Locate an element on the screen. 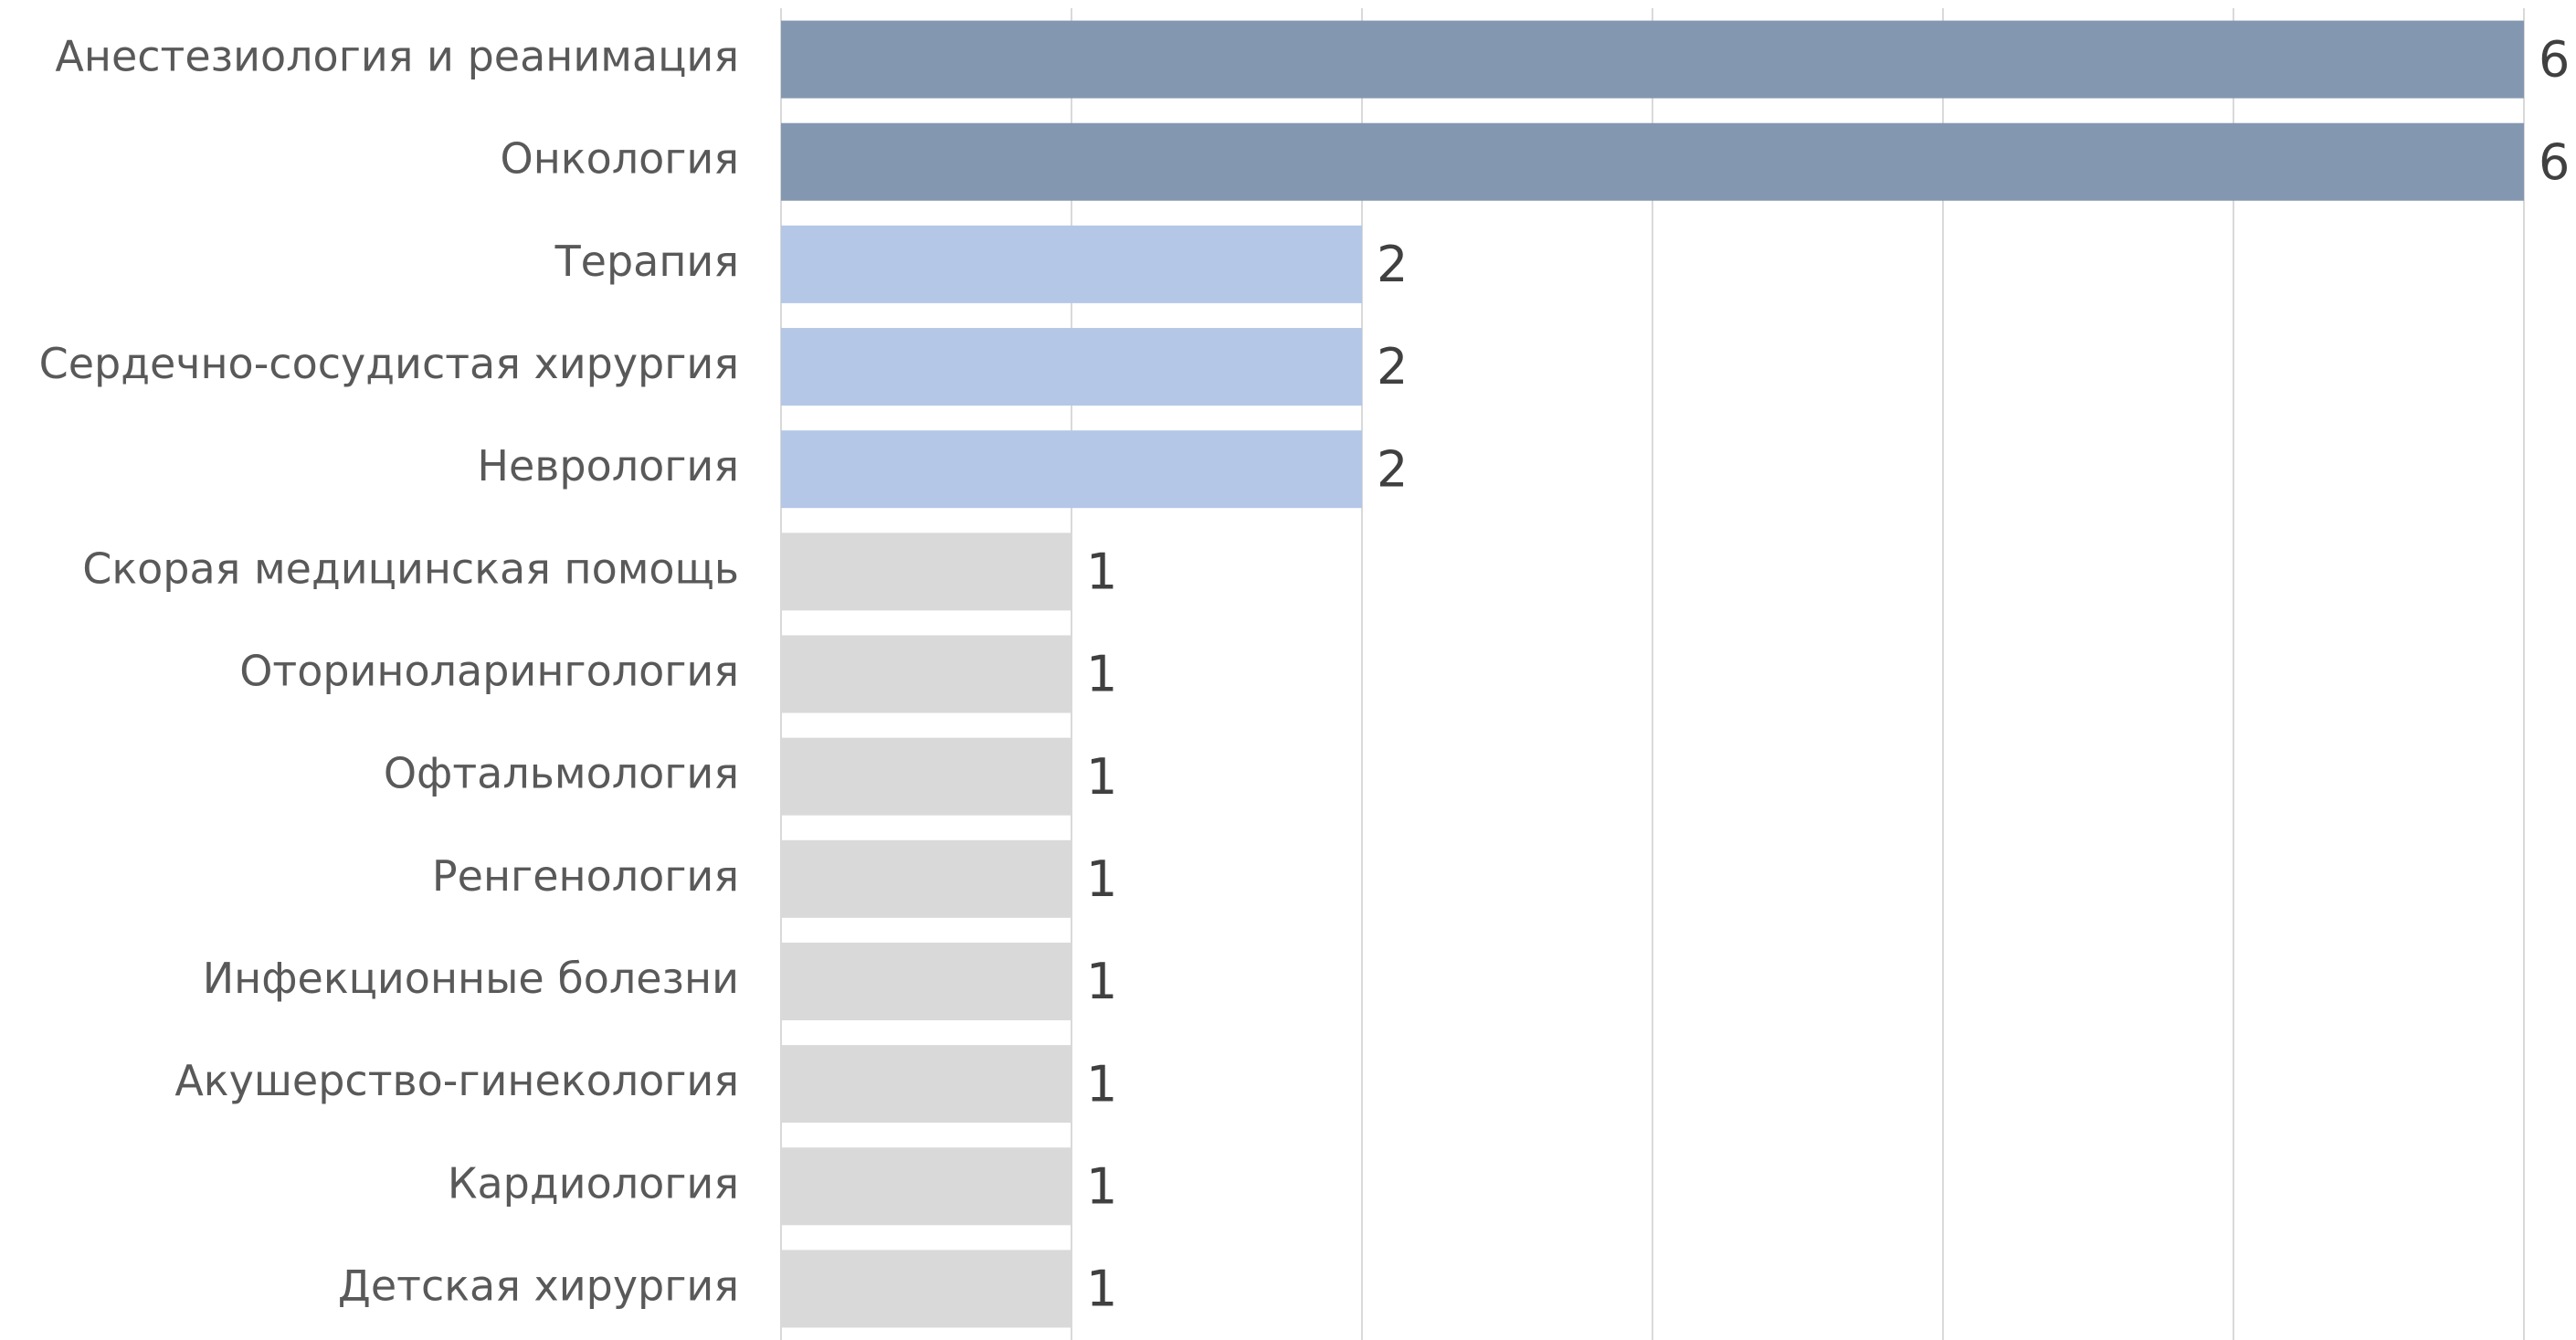 The height and width of the screenshot is (1340, 2576). category-label: Скорая медицинская помощь is located at coordinates (410, 568).